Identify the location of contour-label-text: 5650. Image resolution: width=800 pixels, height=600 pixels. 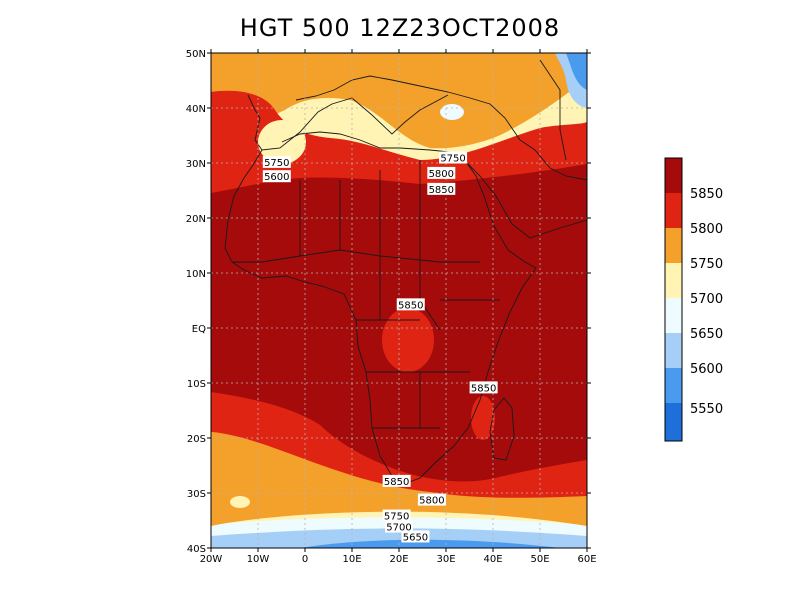
(415, 537).